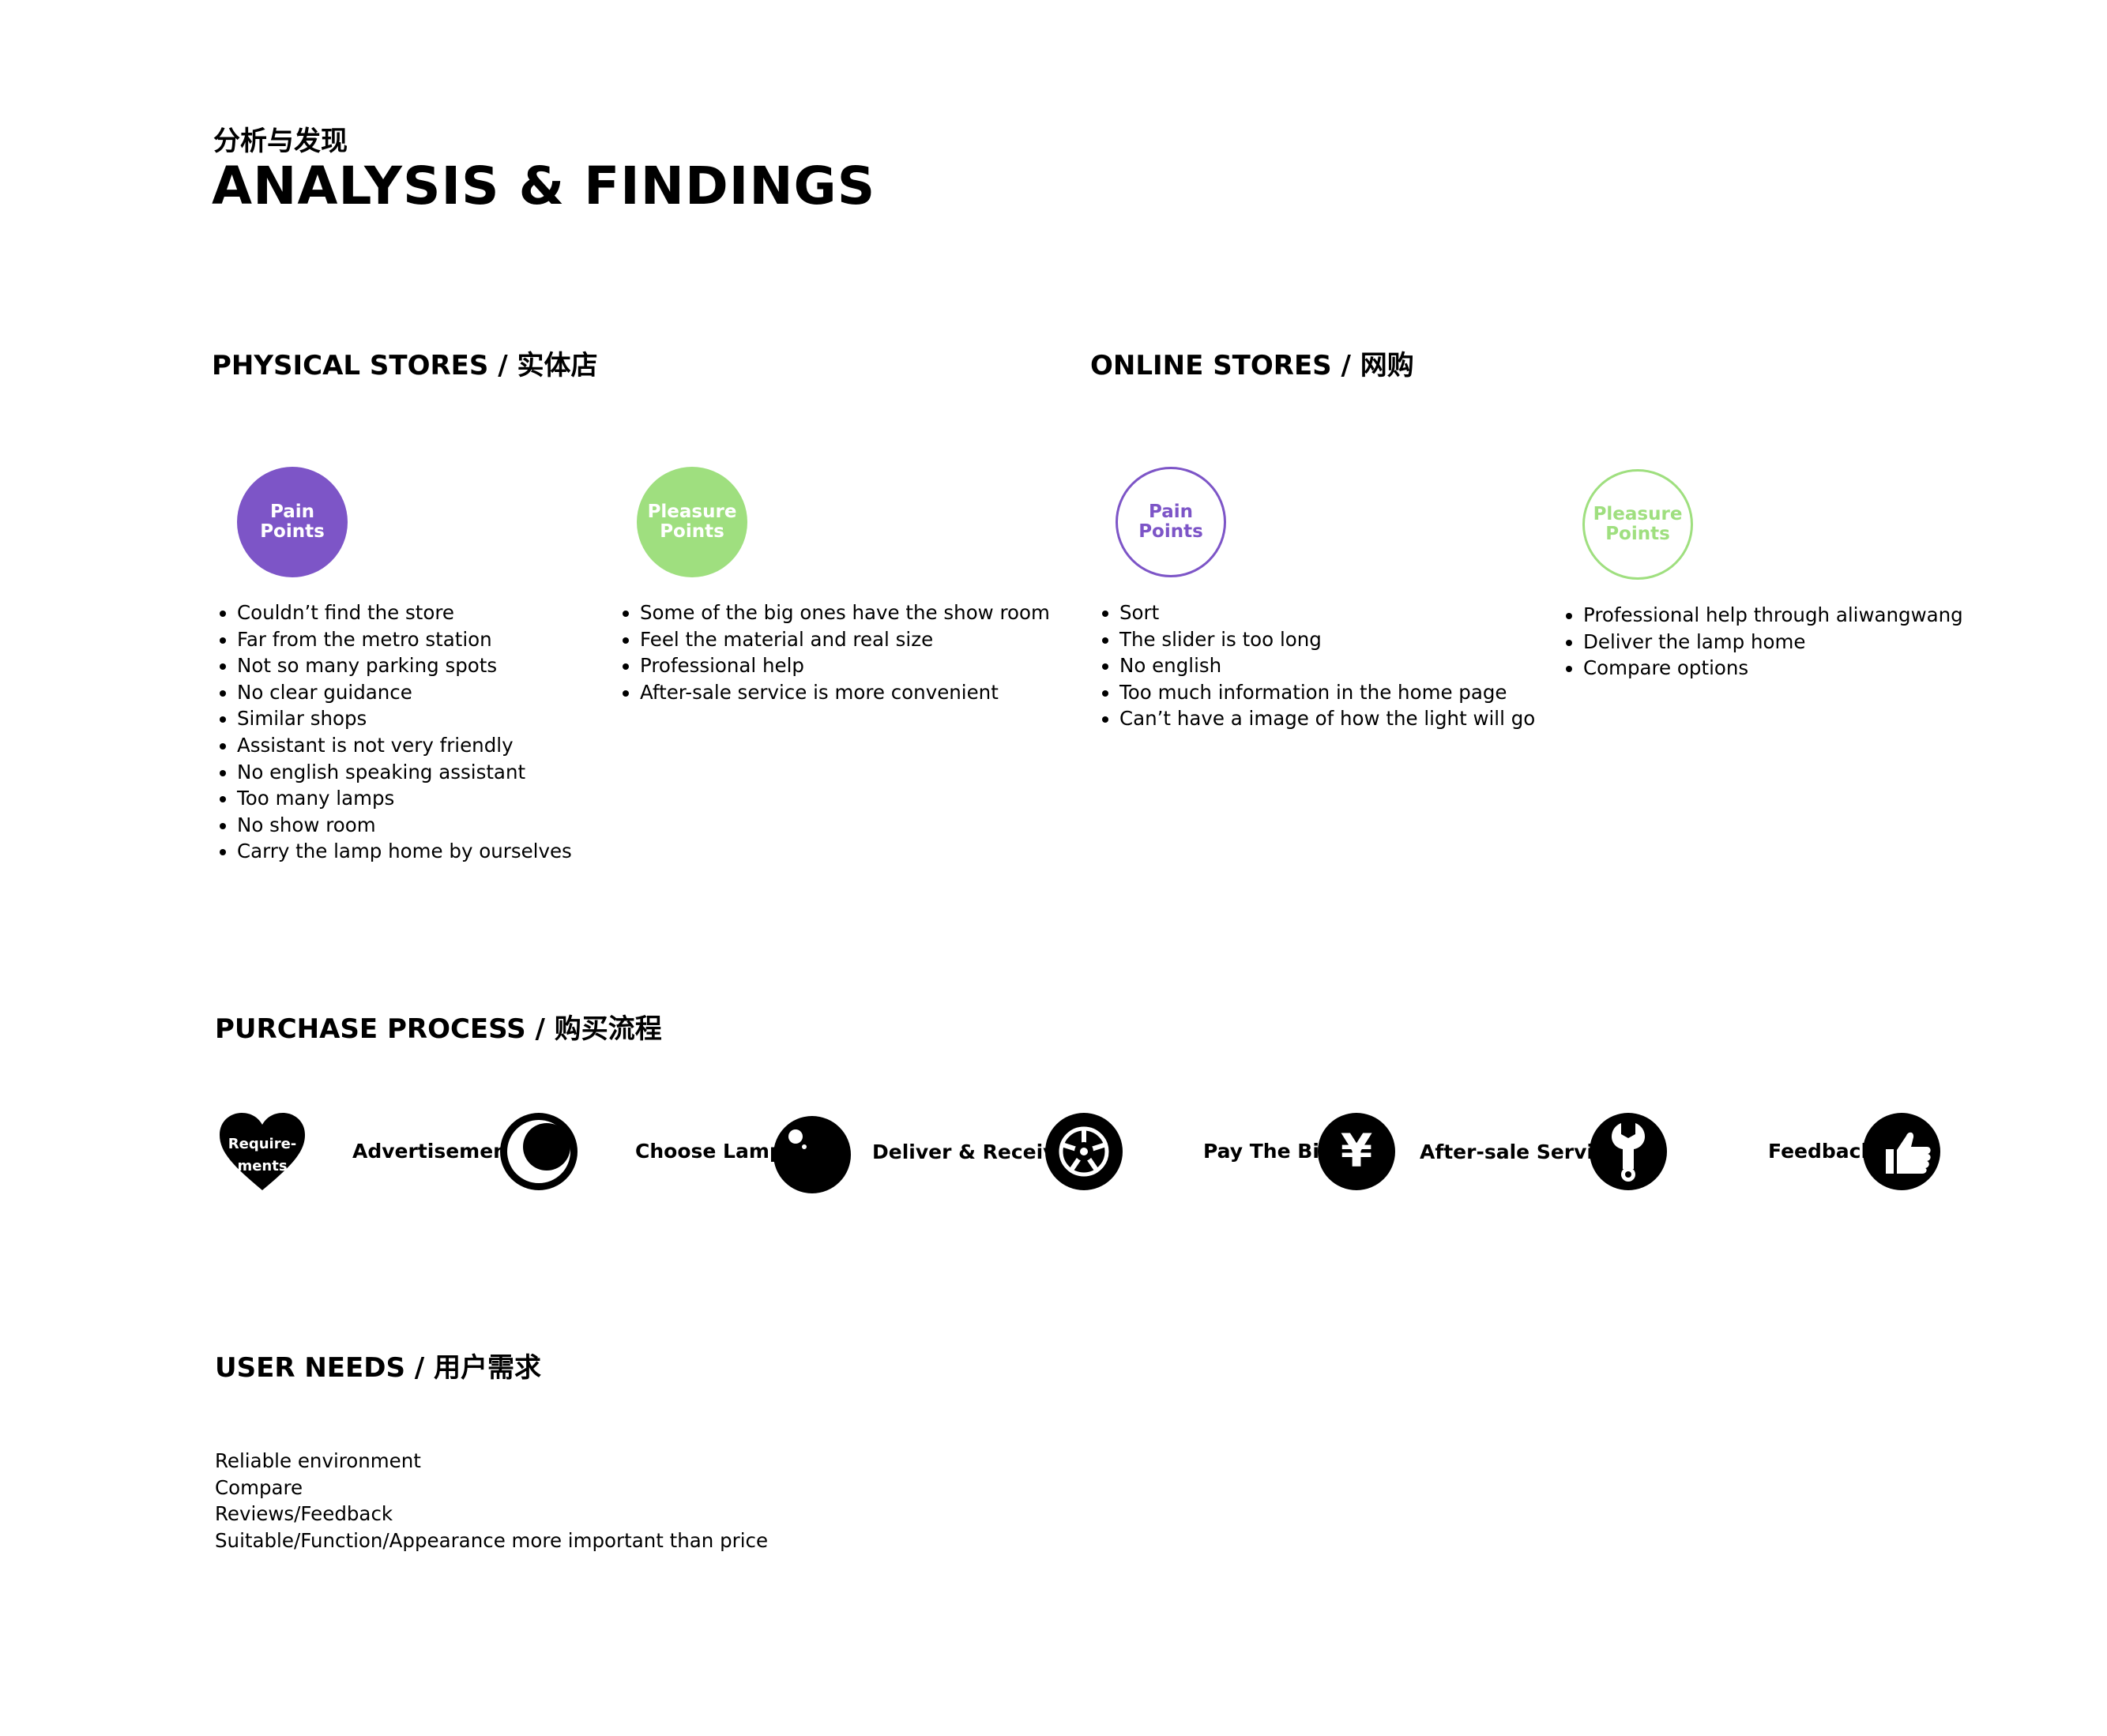  Describe the element at coordinates (404, 825) in the screenshot. I see `list-item: No show room` at that location.